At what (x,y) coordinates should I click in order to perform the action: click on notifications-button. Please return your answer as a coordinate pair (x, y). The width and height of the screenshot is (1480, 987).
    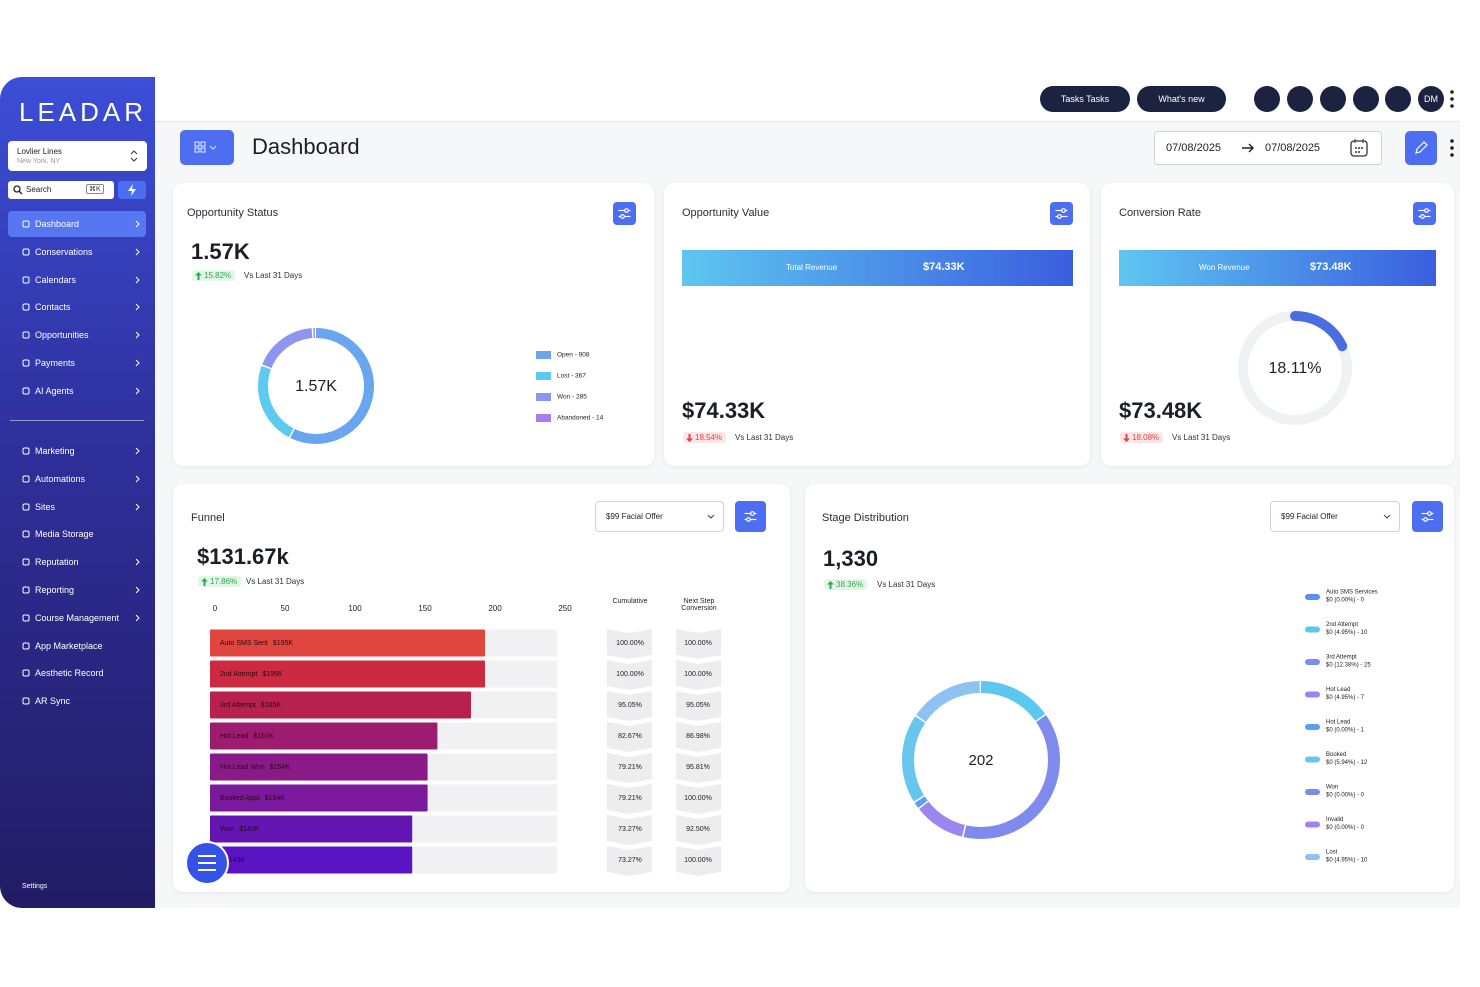
    Looking at the image, I should click on (1398, 99).